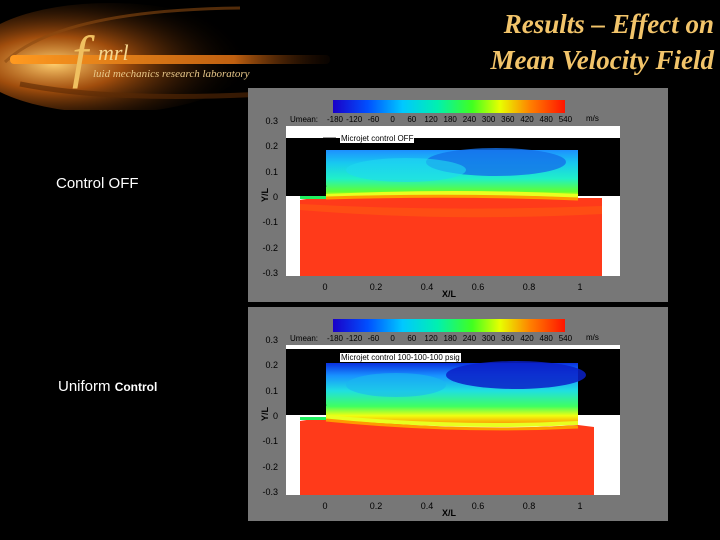 The width and height of the screenshot is (720, 540). What do you see at coordinates (113, 52) in the screenshot?
I see `logo-mrl-text: mrl` at bounding box center [113, 52].